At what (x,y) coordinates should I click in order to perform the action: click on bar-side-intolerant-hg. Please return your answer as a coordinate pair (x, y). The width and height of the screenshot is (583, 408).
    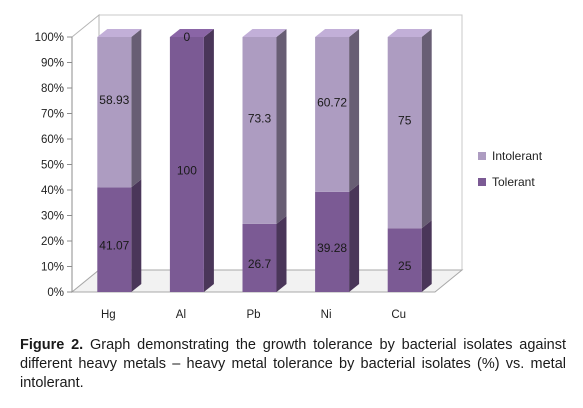
    Looking at the image, I should click on (136, 108).